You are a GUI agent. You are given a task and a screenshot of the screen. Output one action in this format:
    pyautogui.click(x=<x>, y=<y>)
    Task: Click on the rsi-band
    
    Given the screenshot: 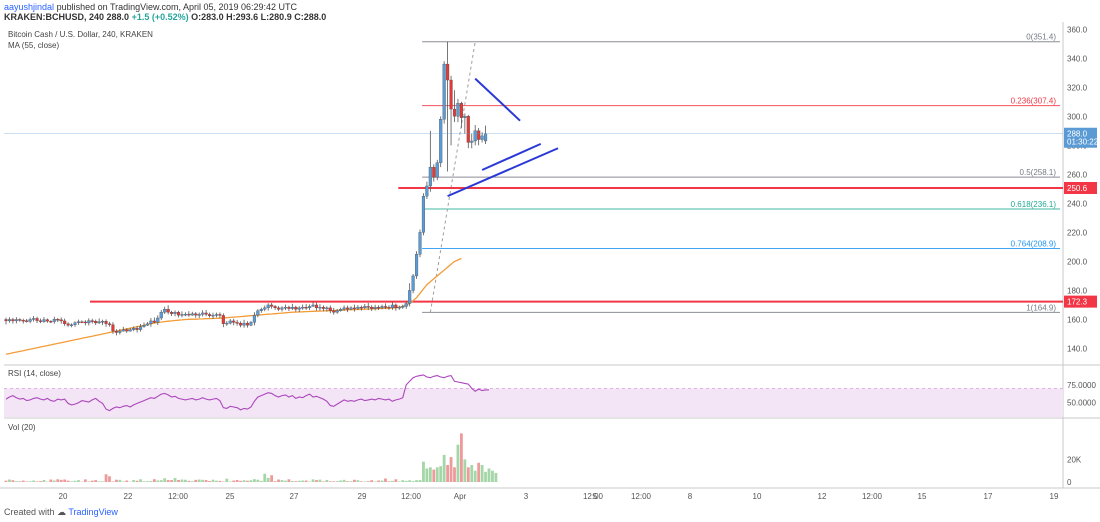 What is the action you would take?
    pyautogui.click(x=533, y=402)
    